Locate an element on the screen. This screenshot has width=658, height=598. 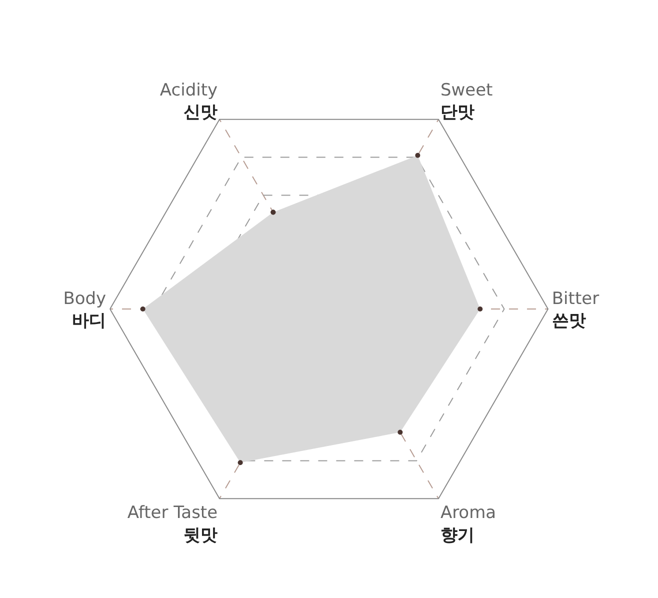
spoke-label: Sweet 단맛 is located at coordinates (467, 101).